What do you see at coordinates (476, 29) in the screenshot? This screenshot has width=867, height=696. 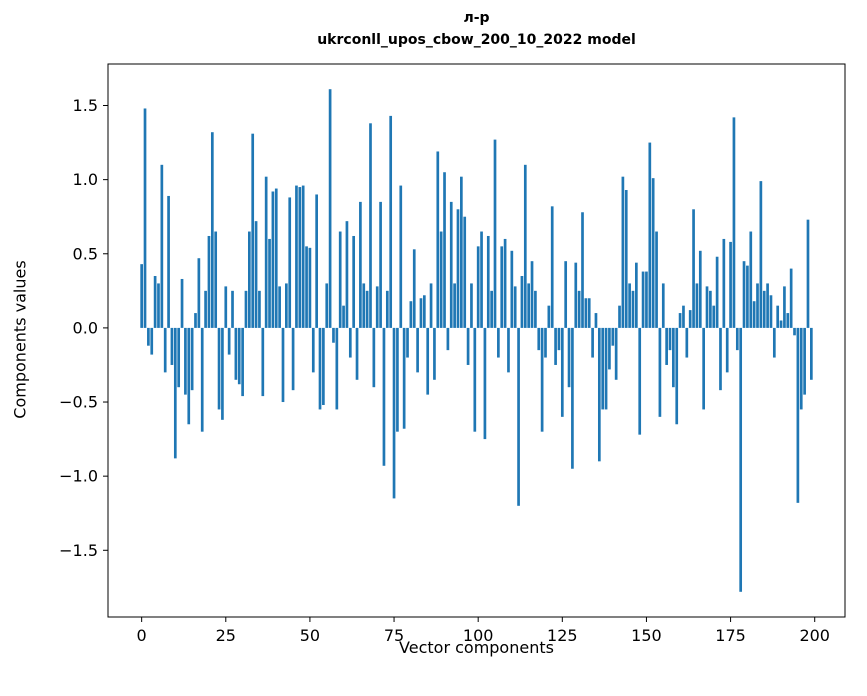 I see `chart-title: л-р ukrconll_upos_cbow_200_10_2022 model` at bounding box center [476, 29].